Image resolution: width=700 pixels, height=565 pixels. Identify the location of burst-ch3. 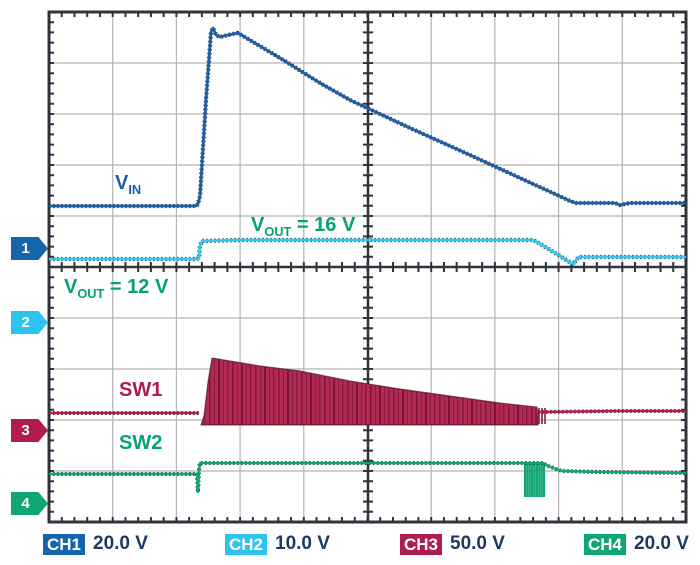
(540, 416).